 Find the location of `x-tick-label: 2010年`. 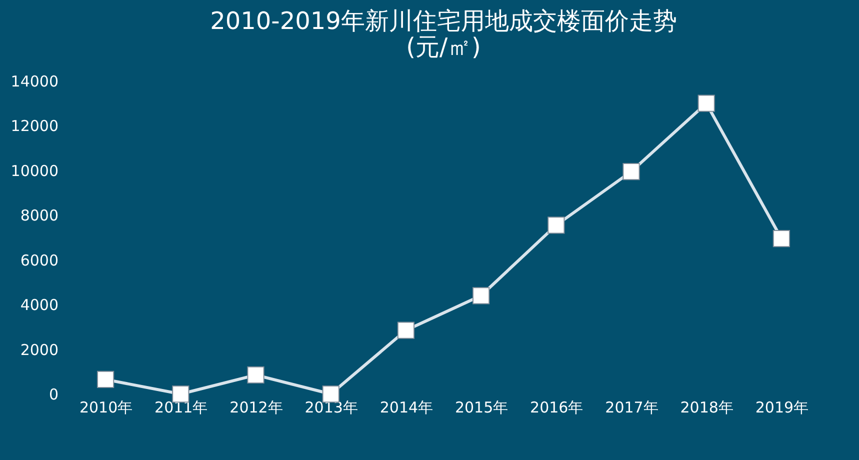

x-tick-label: 2010年 is located at coordinates (106, 407).